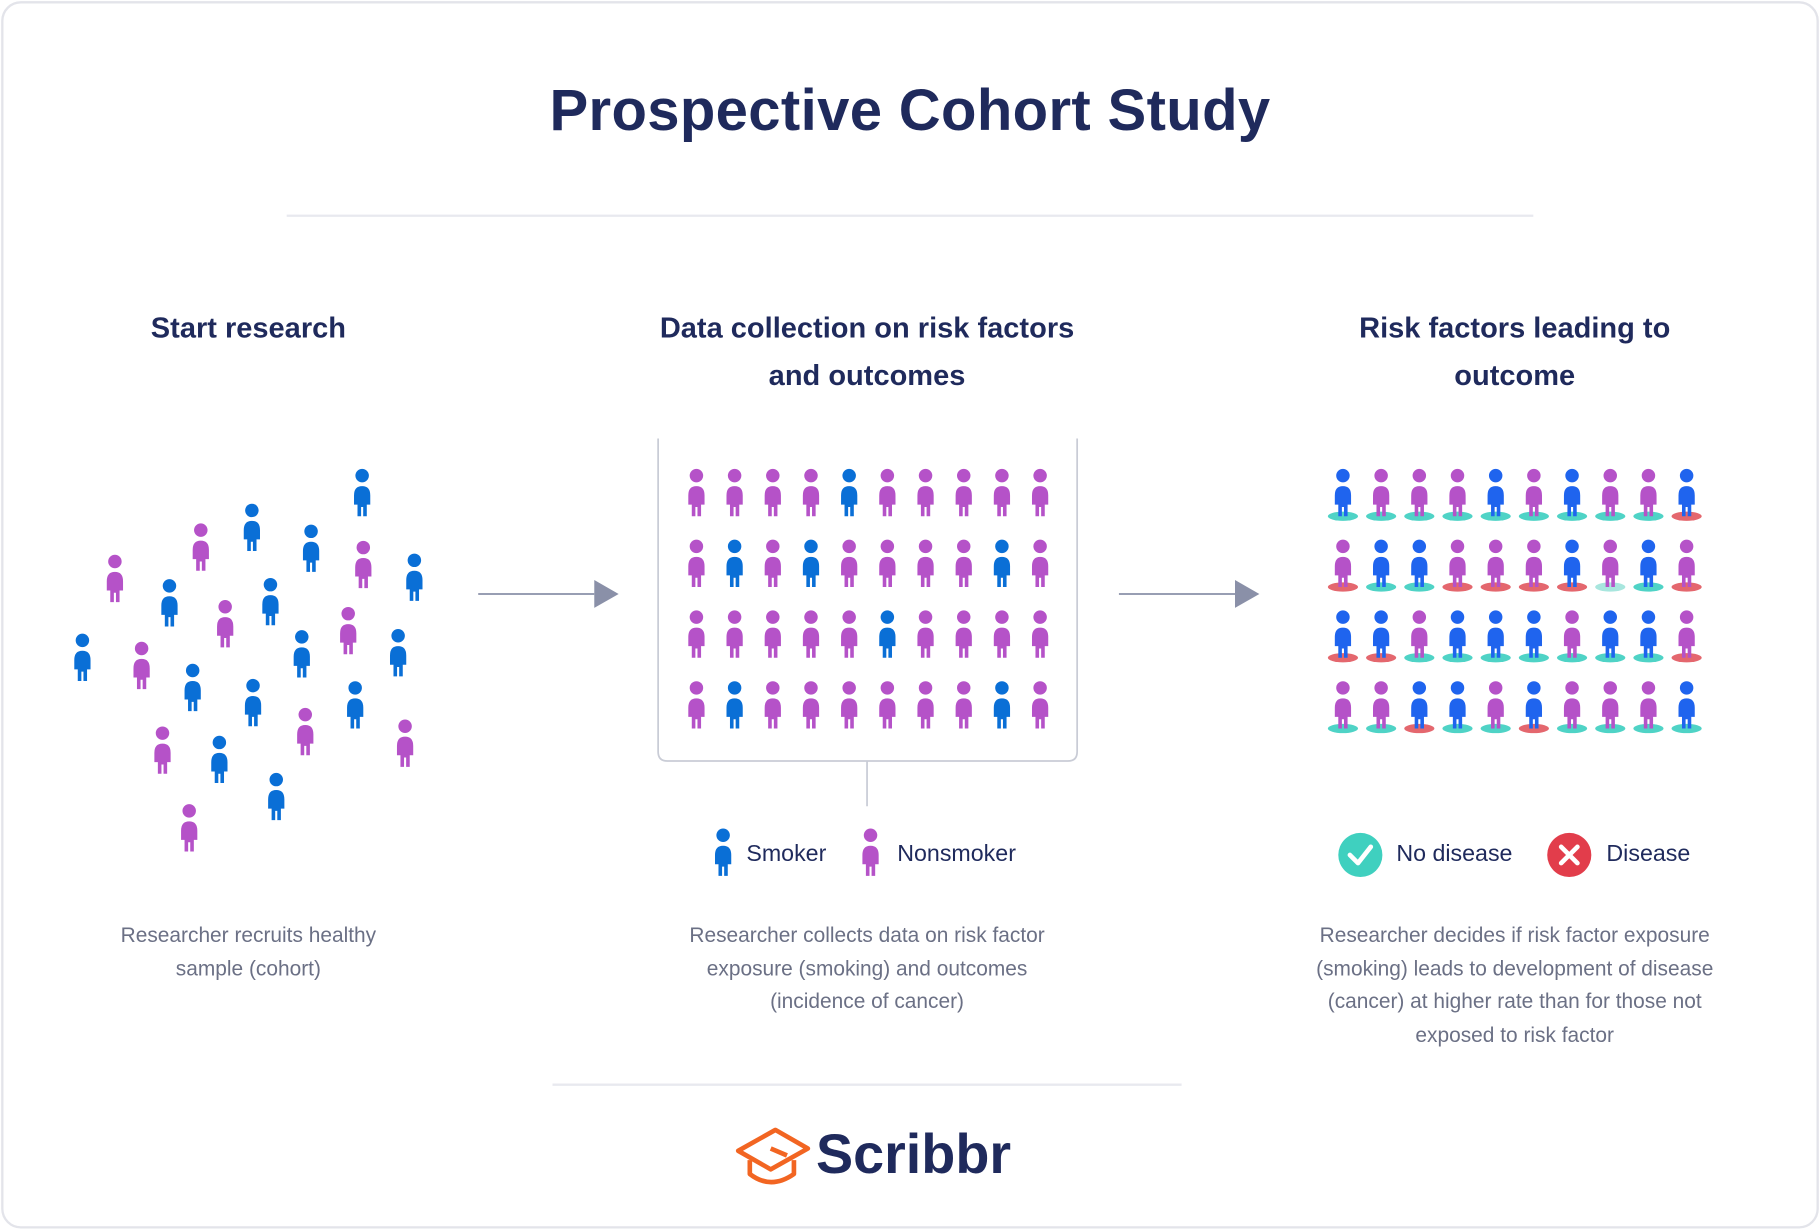  Describe the element at coordinates (1569, 855) in the screenshot. I see `disease-icon` at that location.